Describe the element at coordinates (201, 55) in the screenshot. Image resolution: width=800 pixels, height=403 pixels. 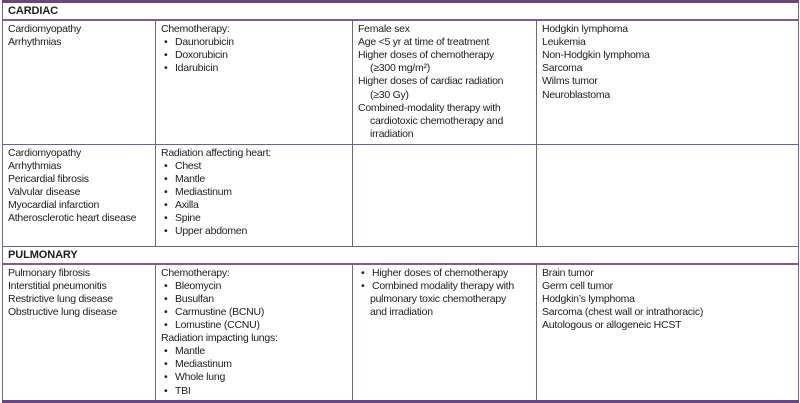
I see `list-item-text: Doxorubicin` at that location.